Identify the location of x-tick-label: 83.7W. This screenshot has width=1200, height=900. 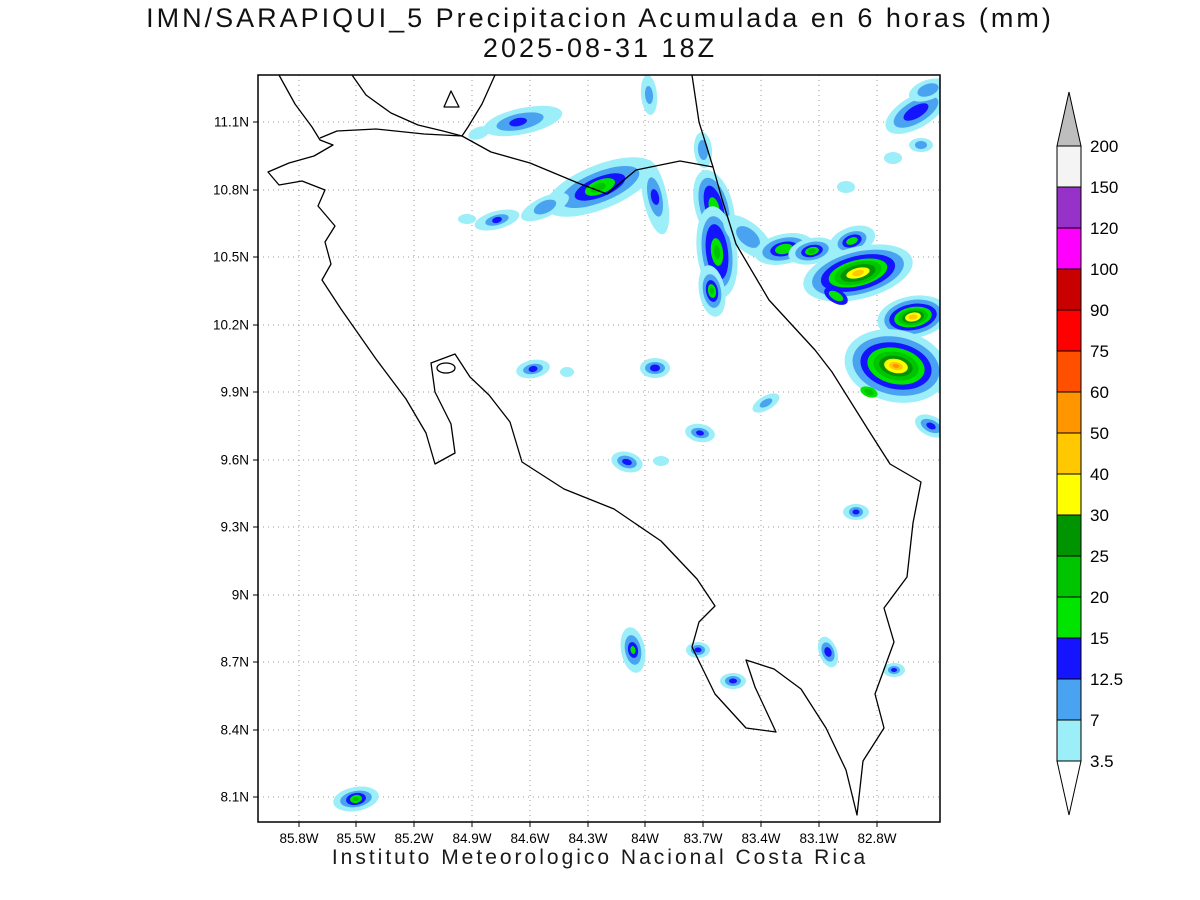
(702, 838).